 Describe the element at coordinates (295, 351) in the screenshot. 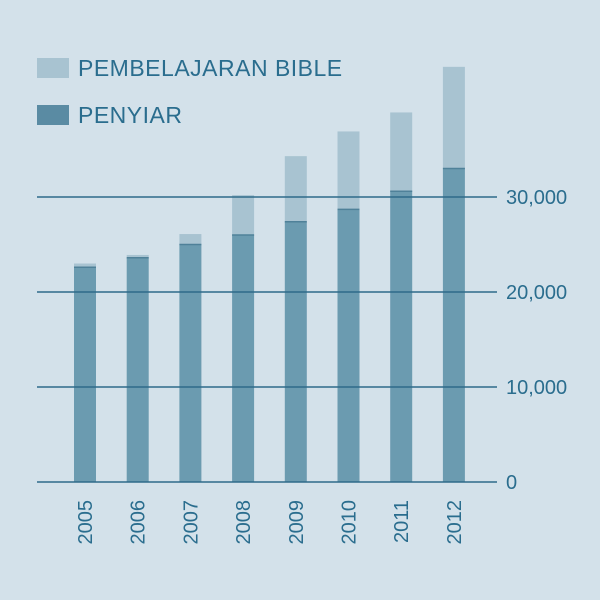

I see `bar-penyiar-2009` at that location.